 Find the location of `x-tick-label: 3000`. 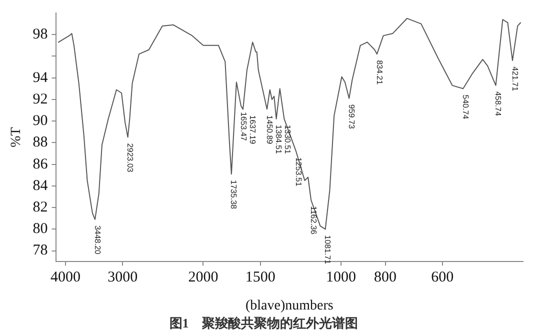

x-tick-label: 3000 is located at coordinates (123, 278).